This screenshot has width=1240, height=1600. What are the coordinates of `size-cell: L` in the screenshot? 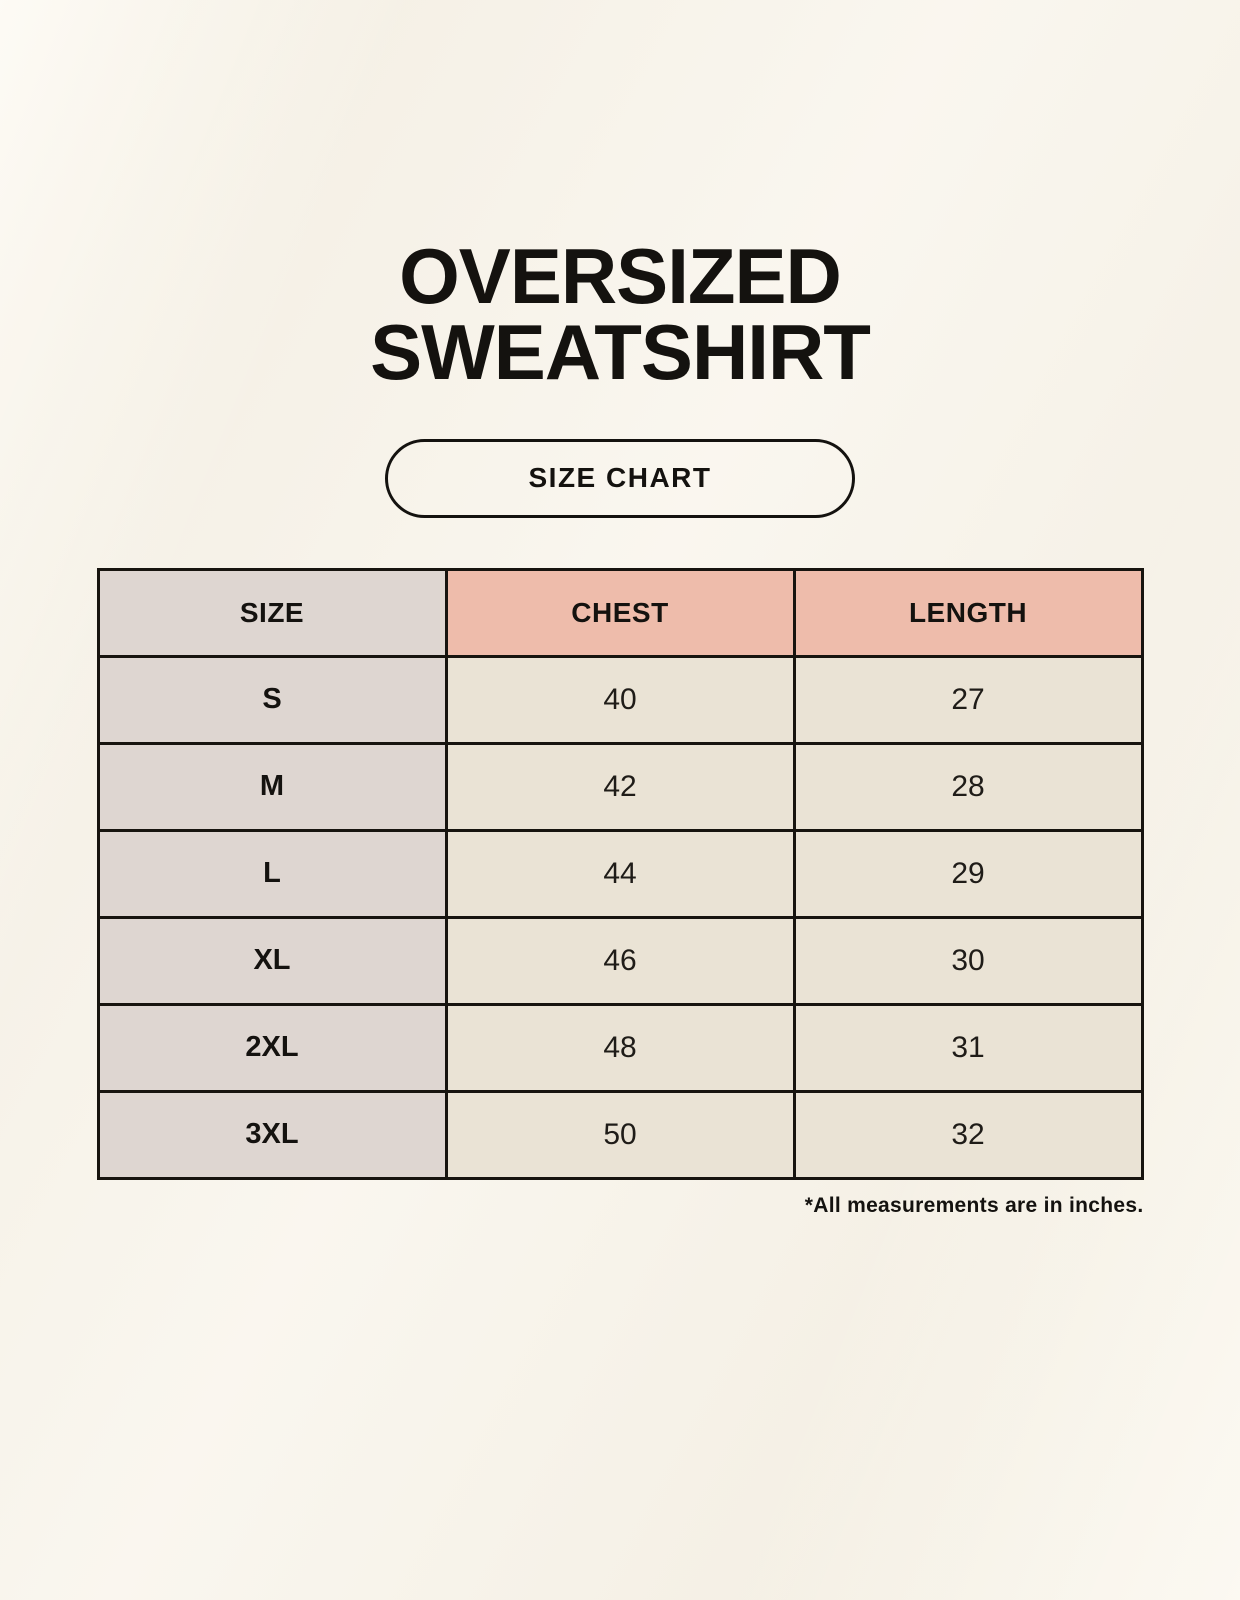 It's located at (272, 873).